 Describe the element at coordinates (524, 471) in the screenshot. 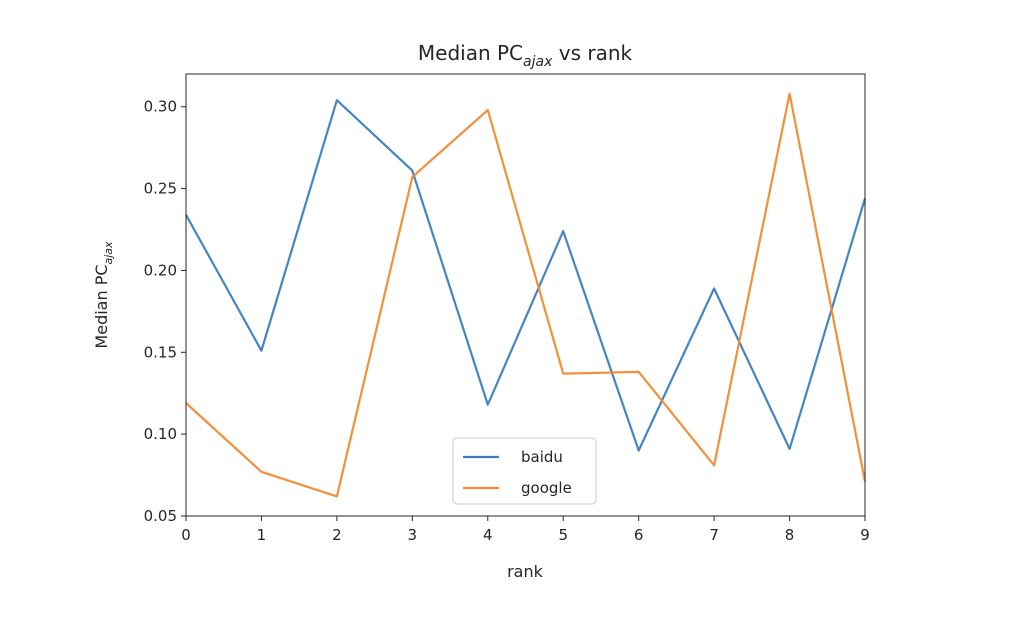

I see `legend: baidu google` at that location.